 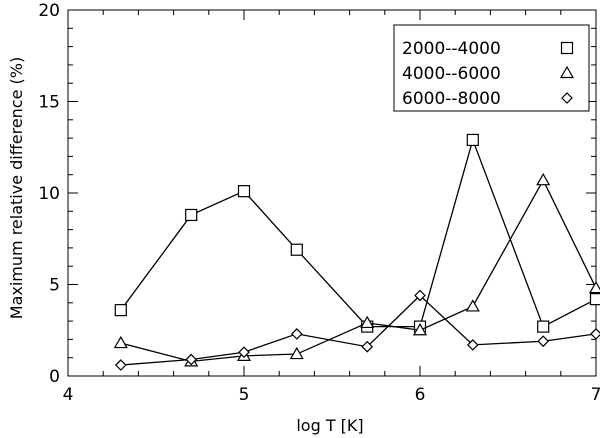 What do you see at coordinates (567, 98) in the screenshot?
I see `legend-marker-diamond` at bounding box center [567, 98].